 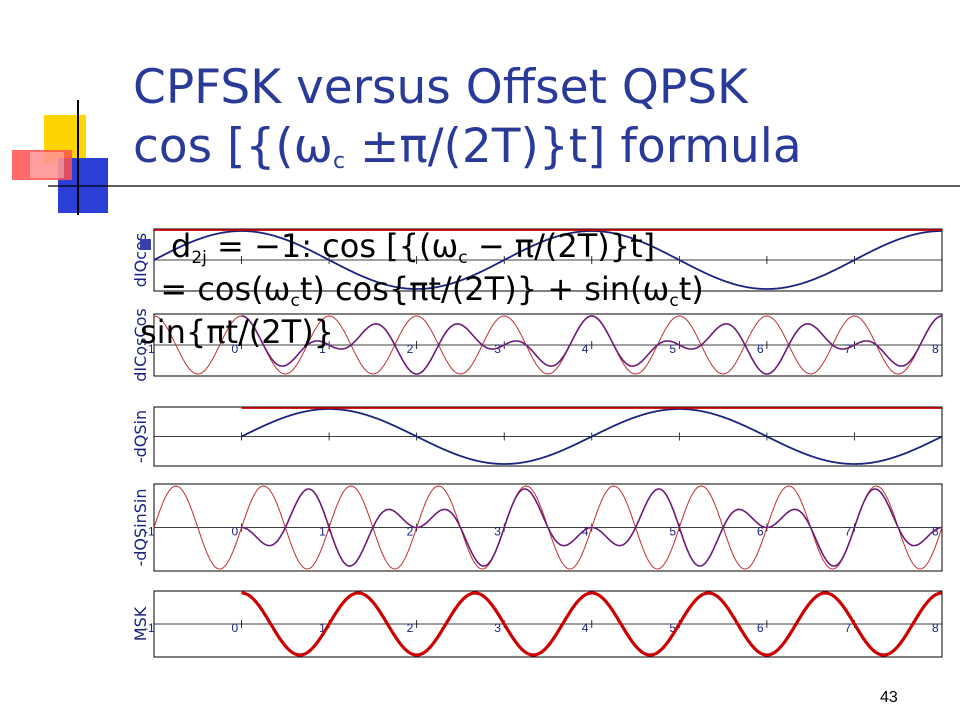 I want to click on bullet-line-3: sin{πt/(2T)}, so click(x=237, y=332).